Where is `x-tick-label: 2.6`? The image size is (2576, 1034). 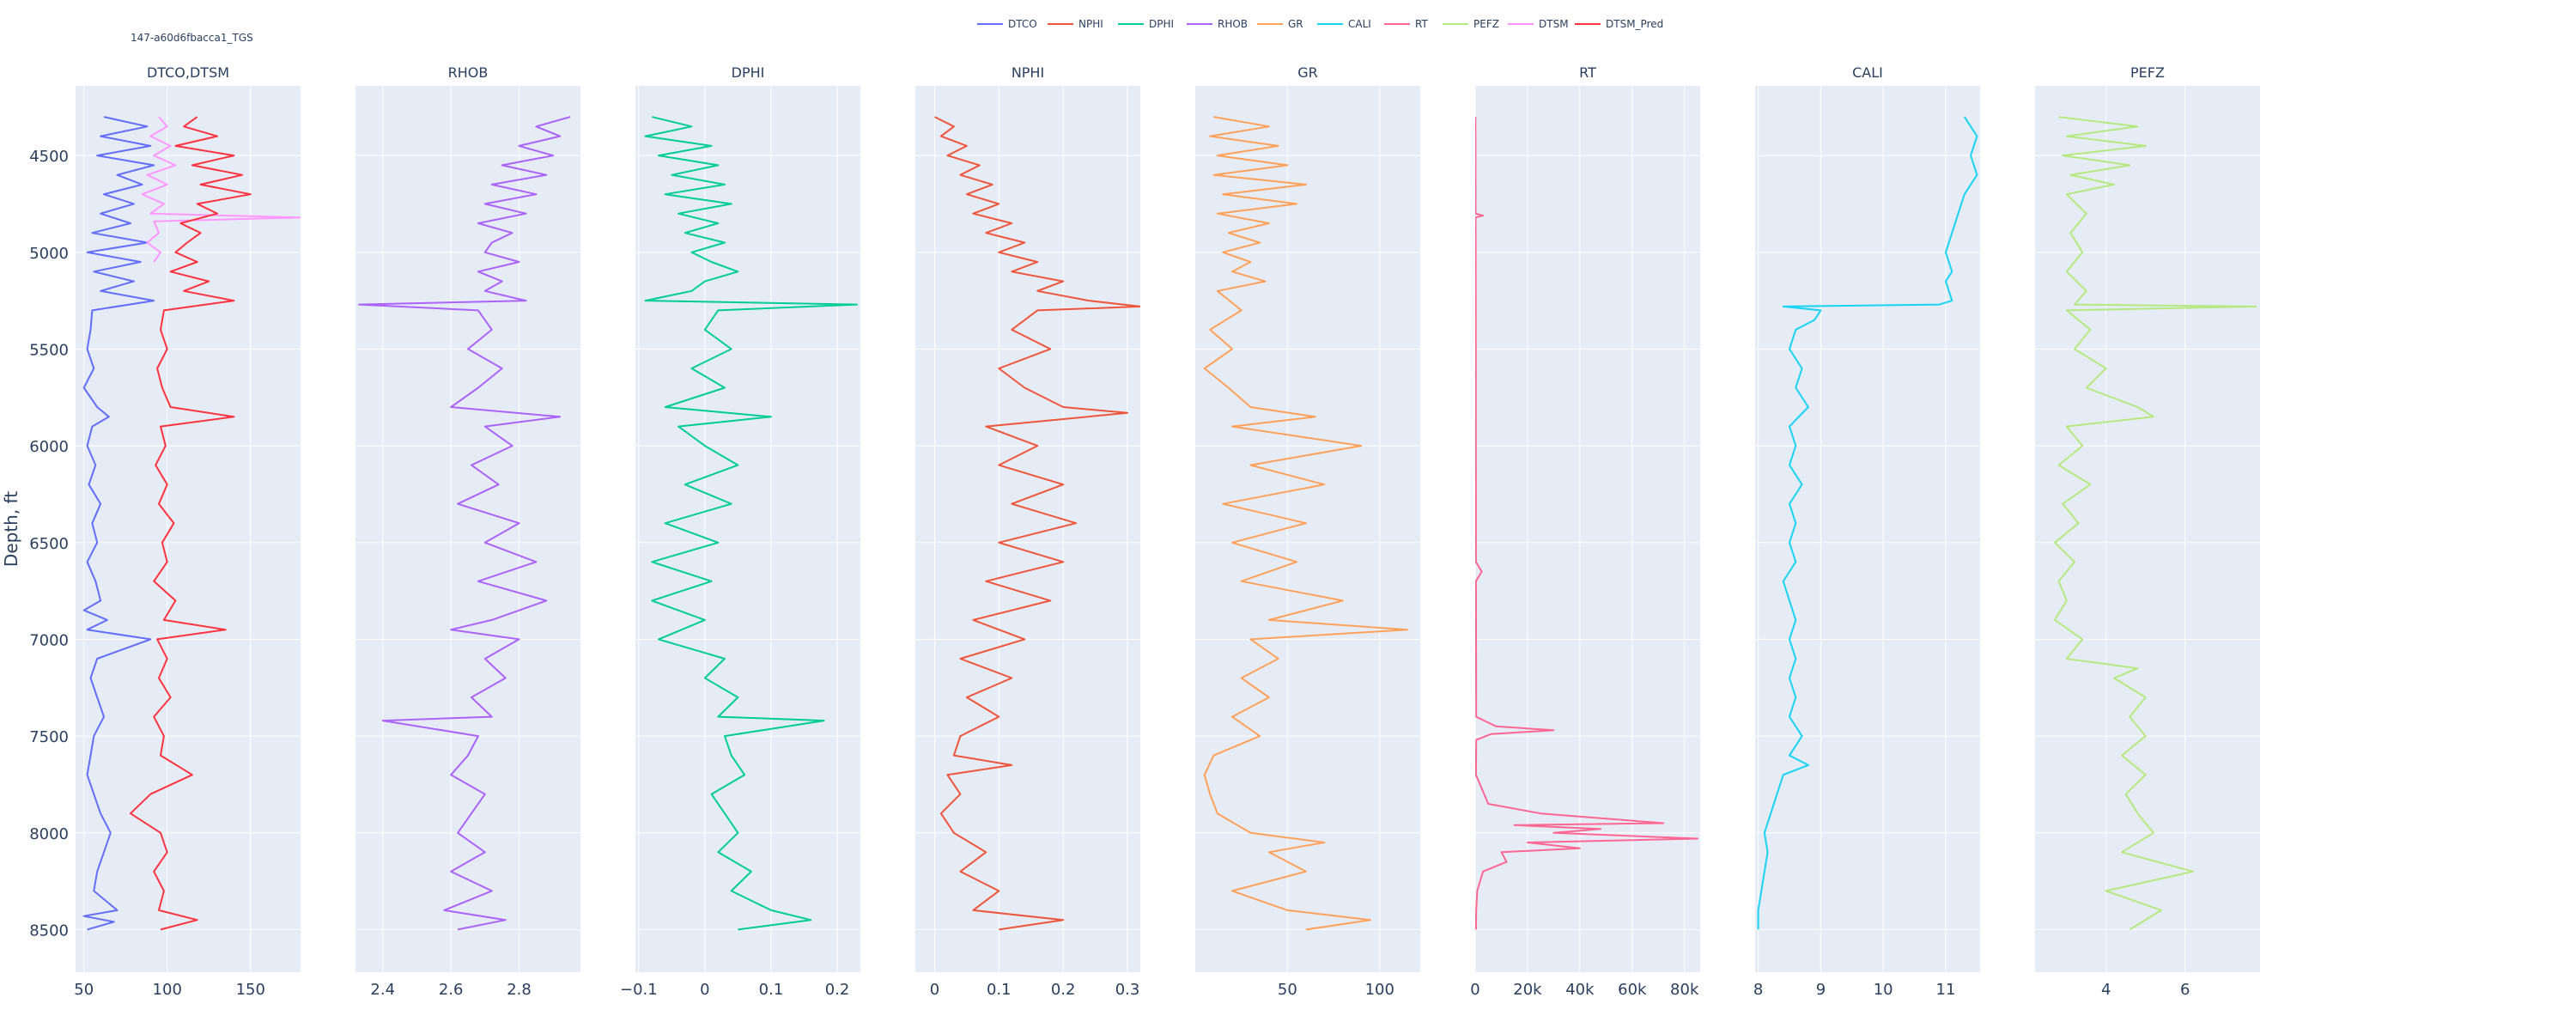 x-tick-label: 2.6 is located at coordinates (452, 990).